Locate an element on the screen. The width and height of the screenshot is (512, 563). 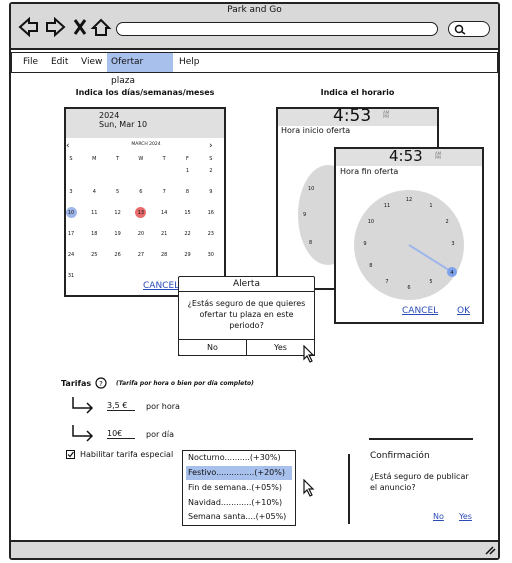
calendar-day: 3 is located at coordinates (71, 192).